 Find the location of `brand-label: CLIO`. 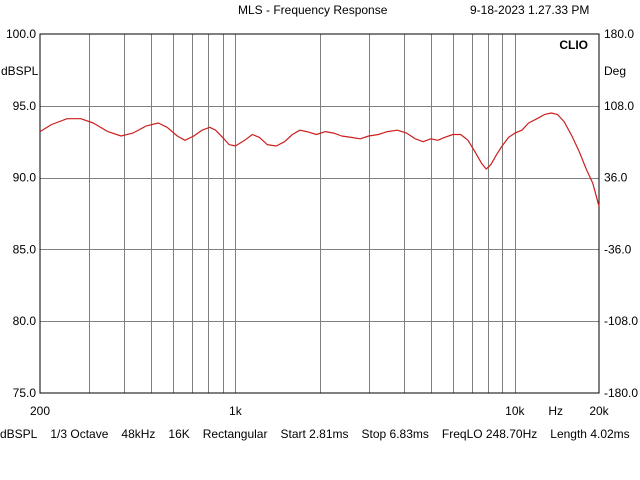

brand-label: CLIO is located at coordinates (573, 45).